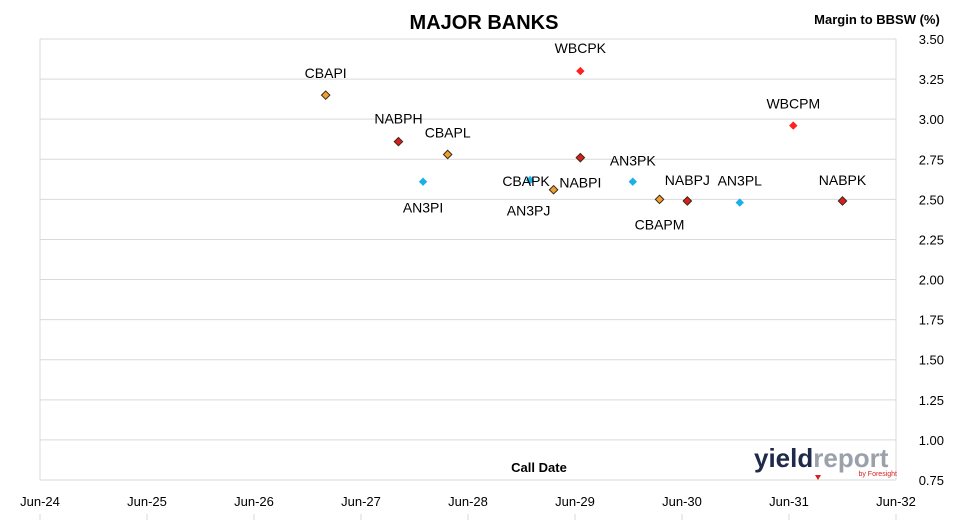 The width and height of the screenshot is (953, 520). Describe the element at coordinates (633, 161) in the screenshot. I see `point-label-an3pk: AN3PK` at that location.